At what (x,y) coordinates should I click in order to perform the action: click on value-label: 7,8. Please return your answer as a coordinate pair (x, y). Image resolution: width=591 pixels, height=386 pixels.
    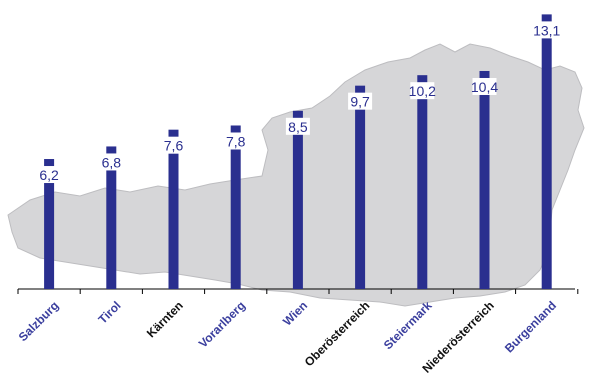
    Looking at the image, I should click on (236, 141).